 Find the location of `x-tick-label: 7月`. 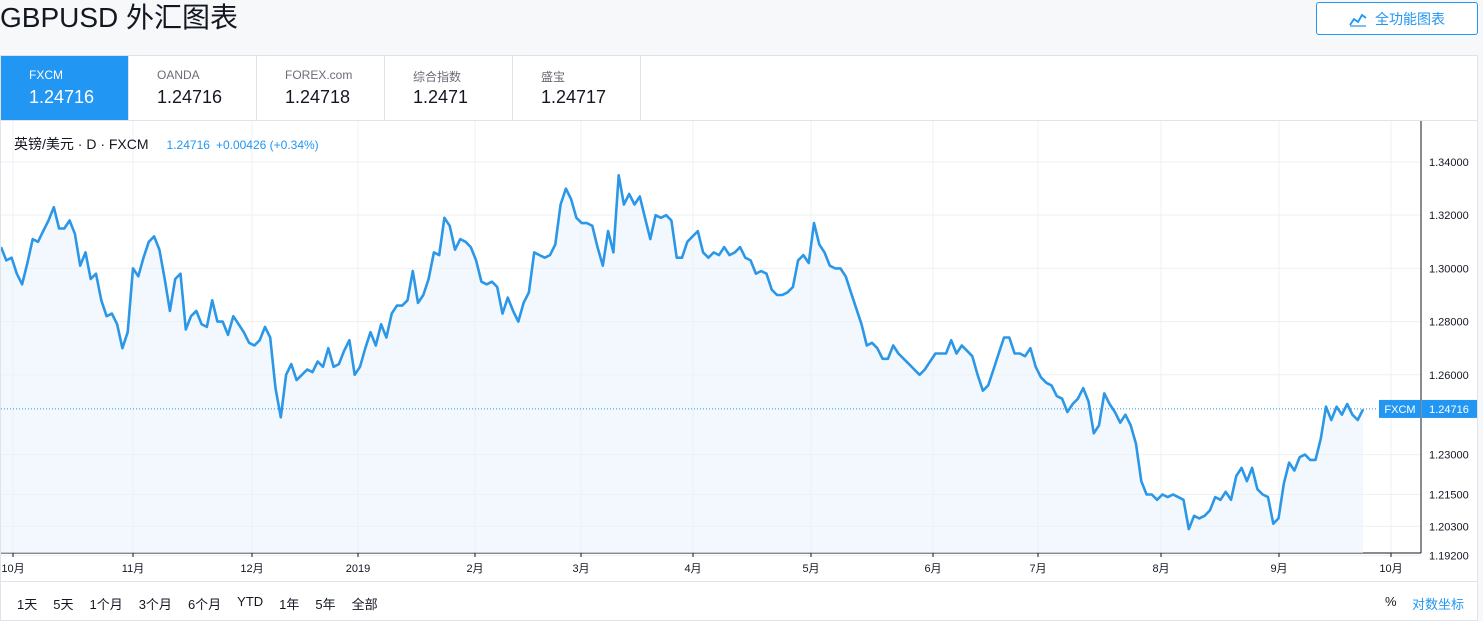

x-tick-label: 7月 is located at coordinates (1037, 569).